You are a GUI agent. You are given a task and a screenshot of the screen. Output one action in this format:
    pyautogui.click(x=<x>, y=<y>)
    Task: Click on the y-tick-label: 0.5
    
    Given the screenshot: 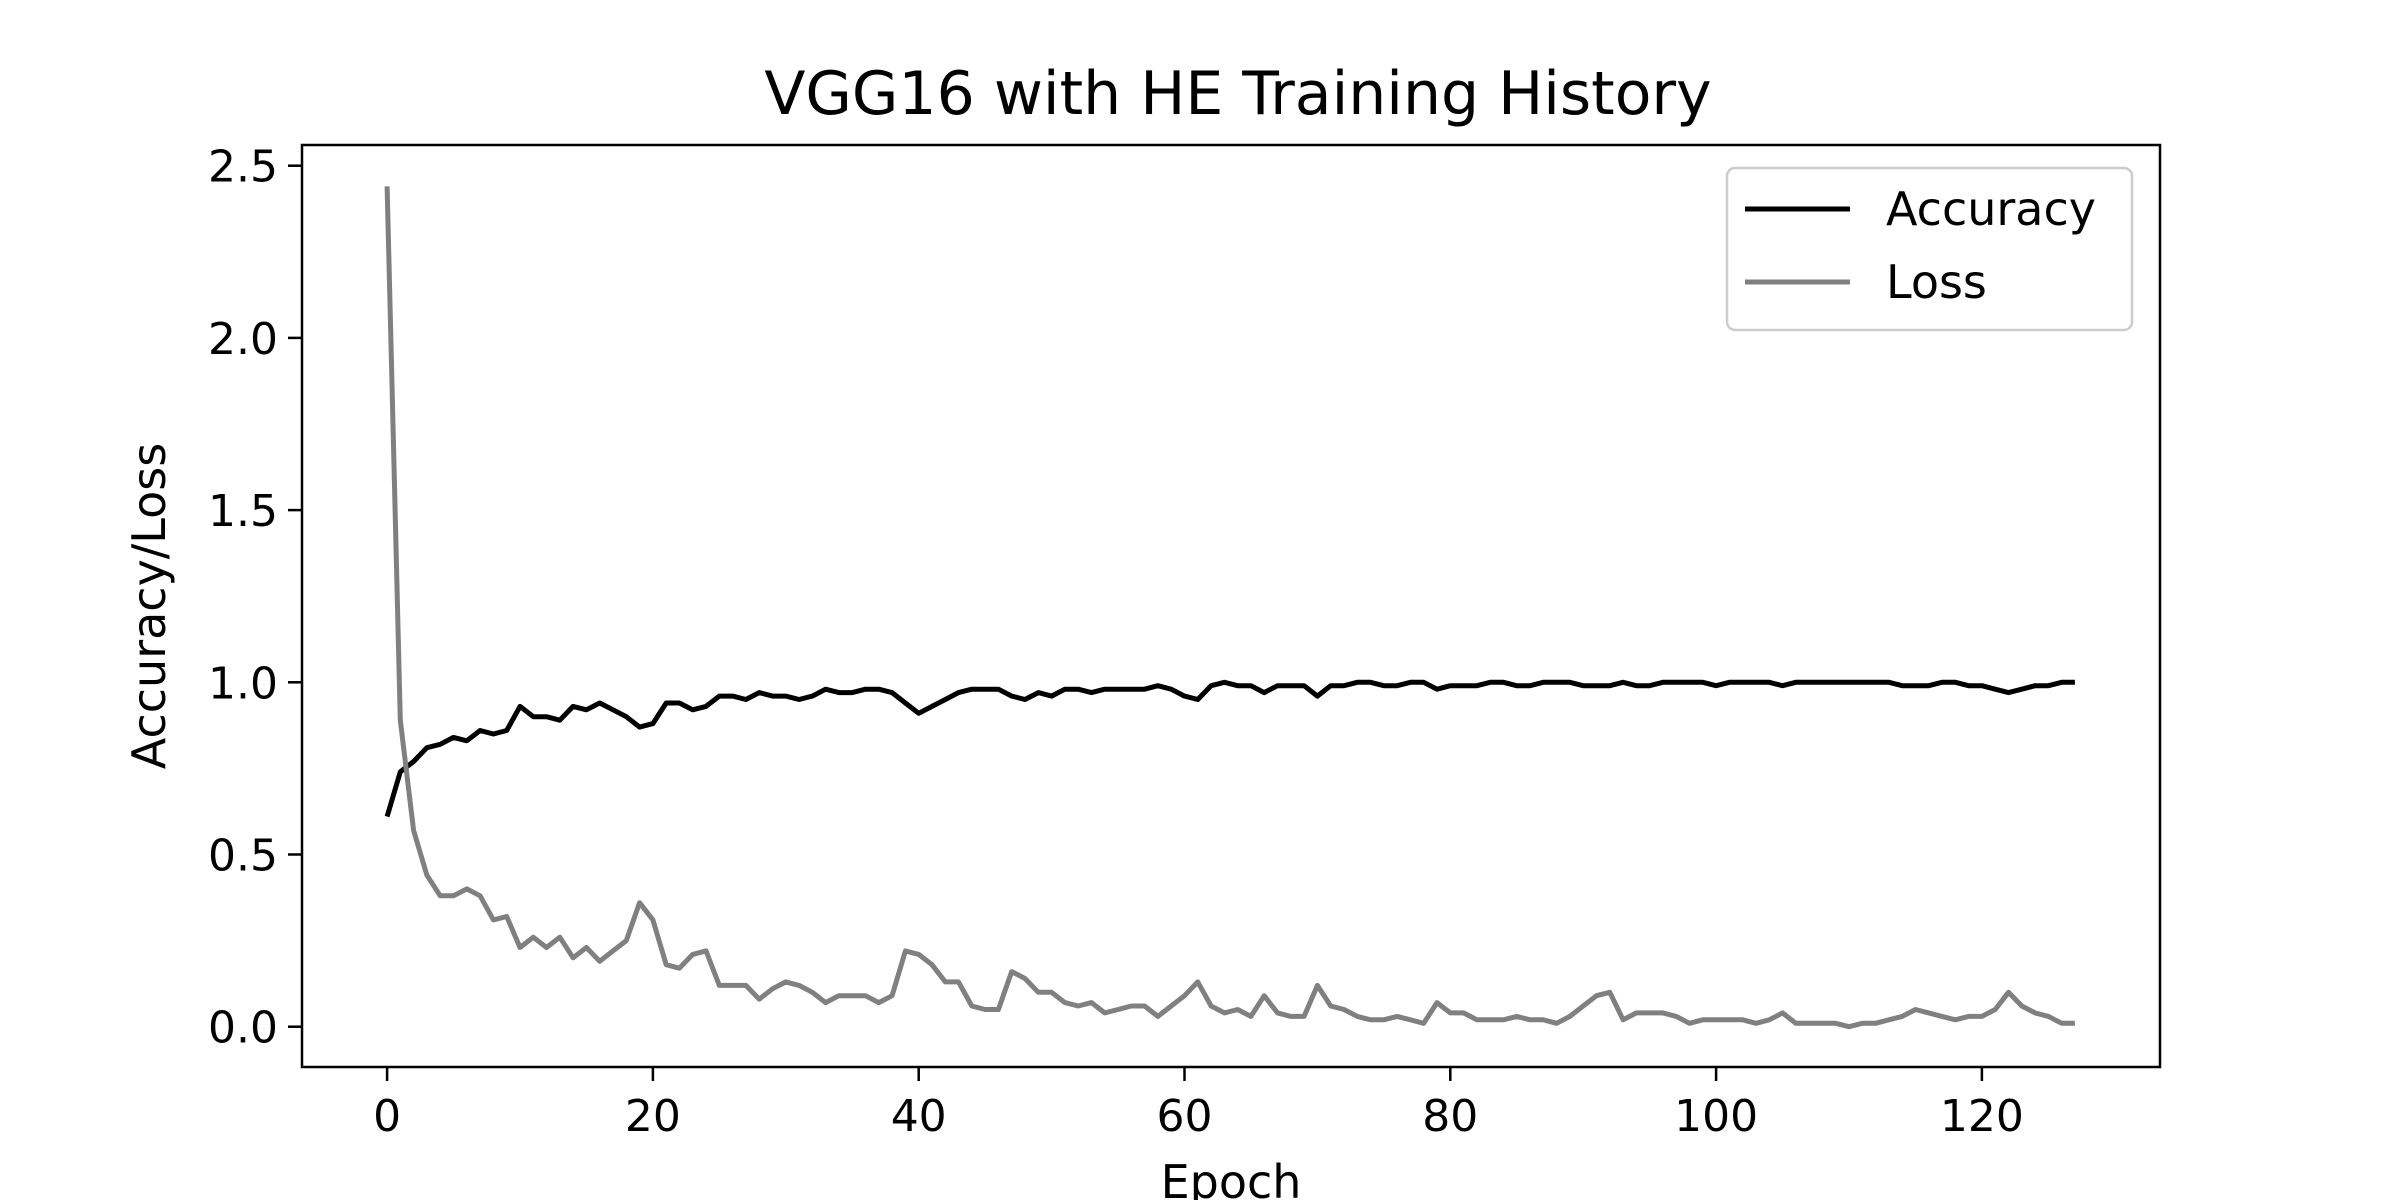 What is the action you would take?
    pyautogui.click(x=243, y=856)
    